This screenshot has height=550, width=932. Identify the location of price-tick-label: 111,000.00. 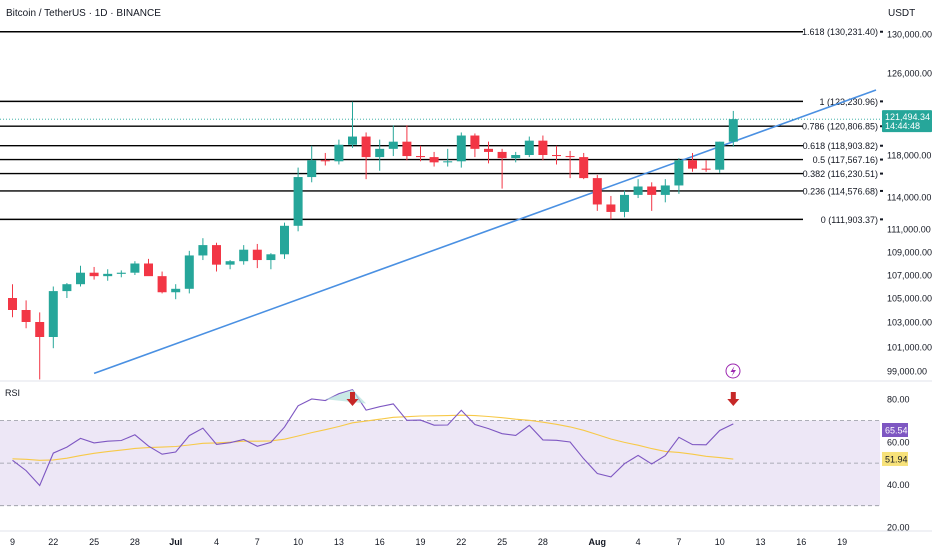
(909, 230).